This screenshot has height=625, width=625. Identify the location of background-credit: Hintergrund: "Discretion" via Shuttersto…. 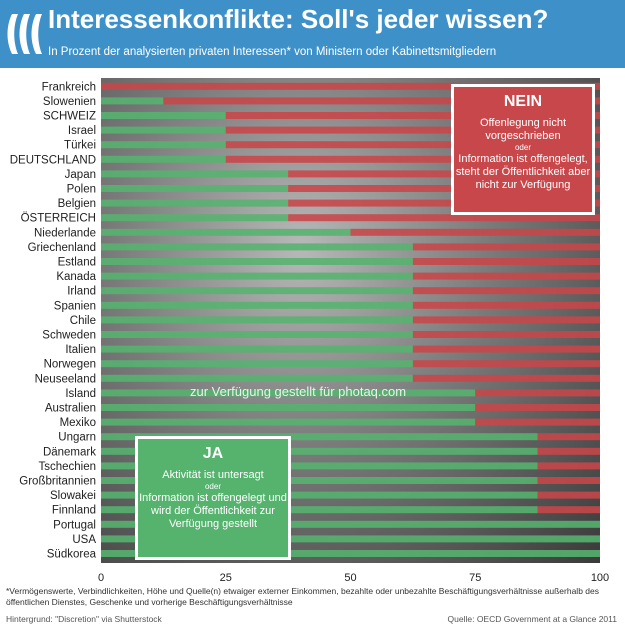
(84, 619).